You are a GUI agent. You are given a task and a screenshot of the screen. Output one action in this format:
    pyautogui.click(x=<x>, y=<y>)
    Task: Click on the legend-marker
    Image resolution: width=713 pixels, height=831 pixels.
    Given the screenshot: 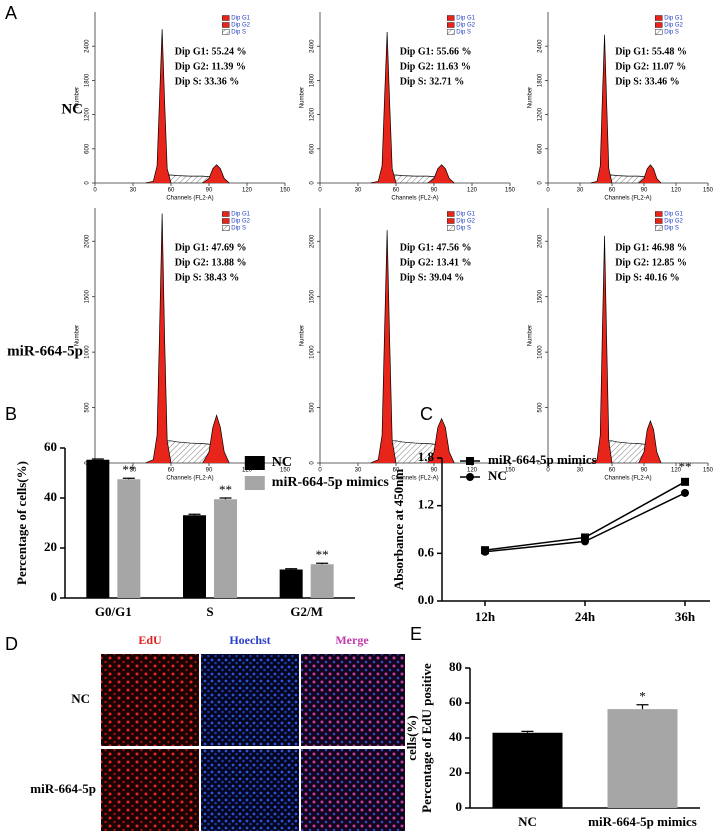 What is the action you would take?
    pyautogui.click(x=470, y=477)
    